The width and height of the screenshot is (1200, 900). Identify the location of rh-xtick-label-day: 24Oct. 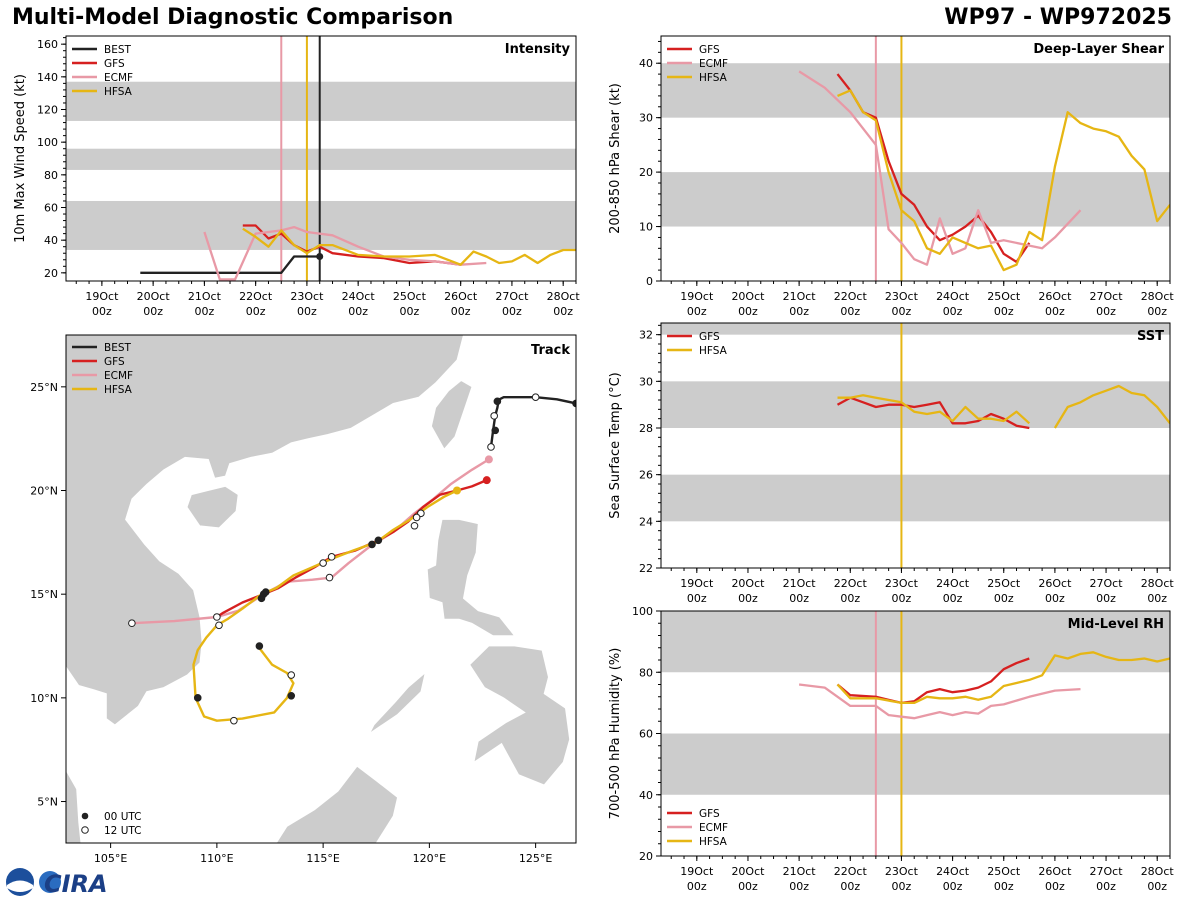
(953, 871).